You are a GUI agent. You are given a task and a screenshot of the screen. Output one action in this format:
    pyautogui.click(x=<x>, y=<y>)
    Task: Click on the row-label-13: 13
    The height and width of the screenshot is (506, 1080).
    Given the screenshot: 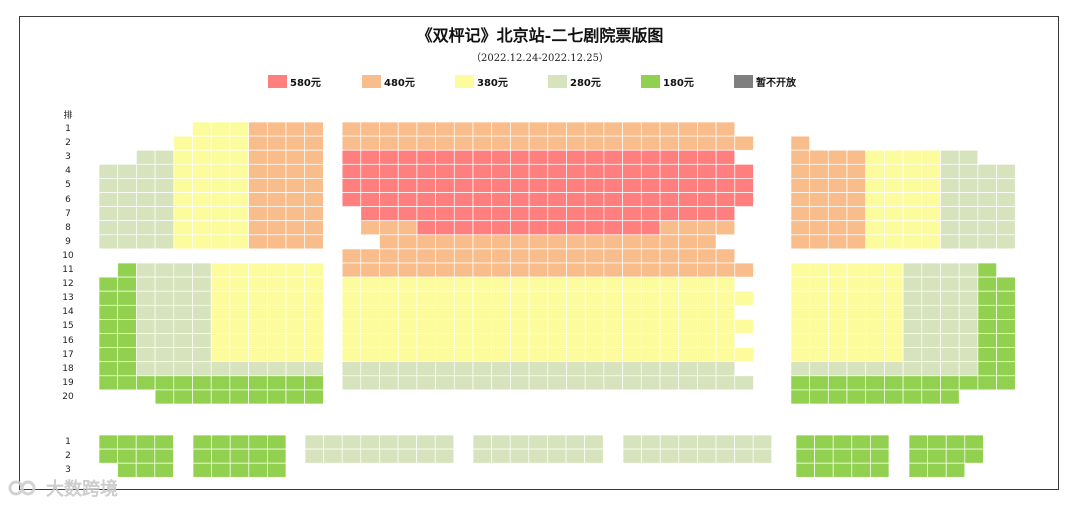 What is the action you would take?
    pyautogui.click(x=68, y=298)
    